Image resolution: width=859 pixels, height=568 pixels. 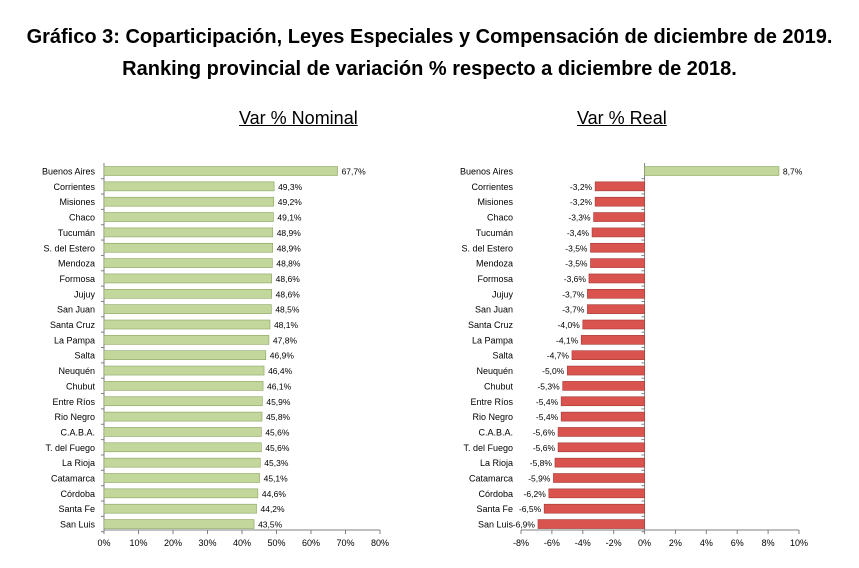 What do you see at coordinates (553, 371) in the screenshot?
I see `real-data-label: -5,0%` at bounding box center [553, 371].